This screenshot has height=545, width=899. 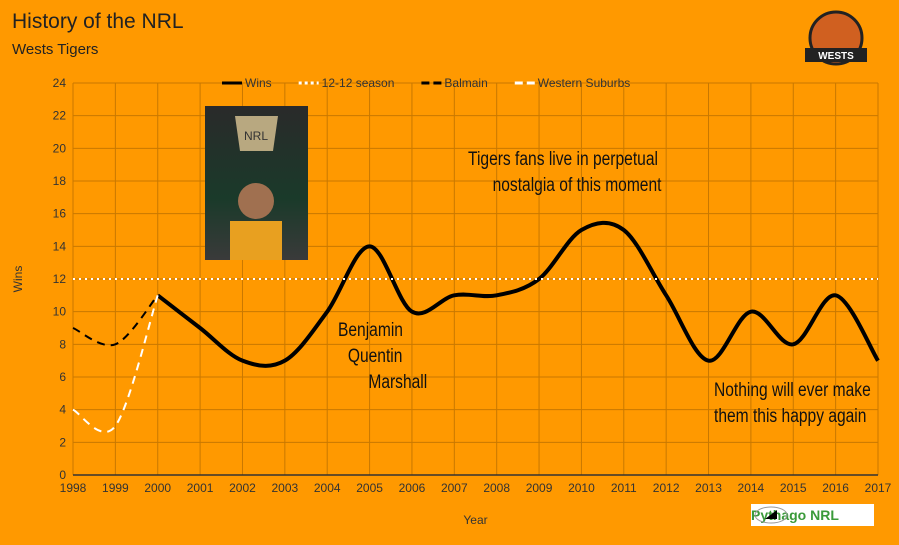 What do you see at coordinates (200, 488) in the screenshot?
I see `x-tick-label: 2001` at bounding box center [200, 488].